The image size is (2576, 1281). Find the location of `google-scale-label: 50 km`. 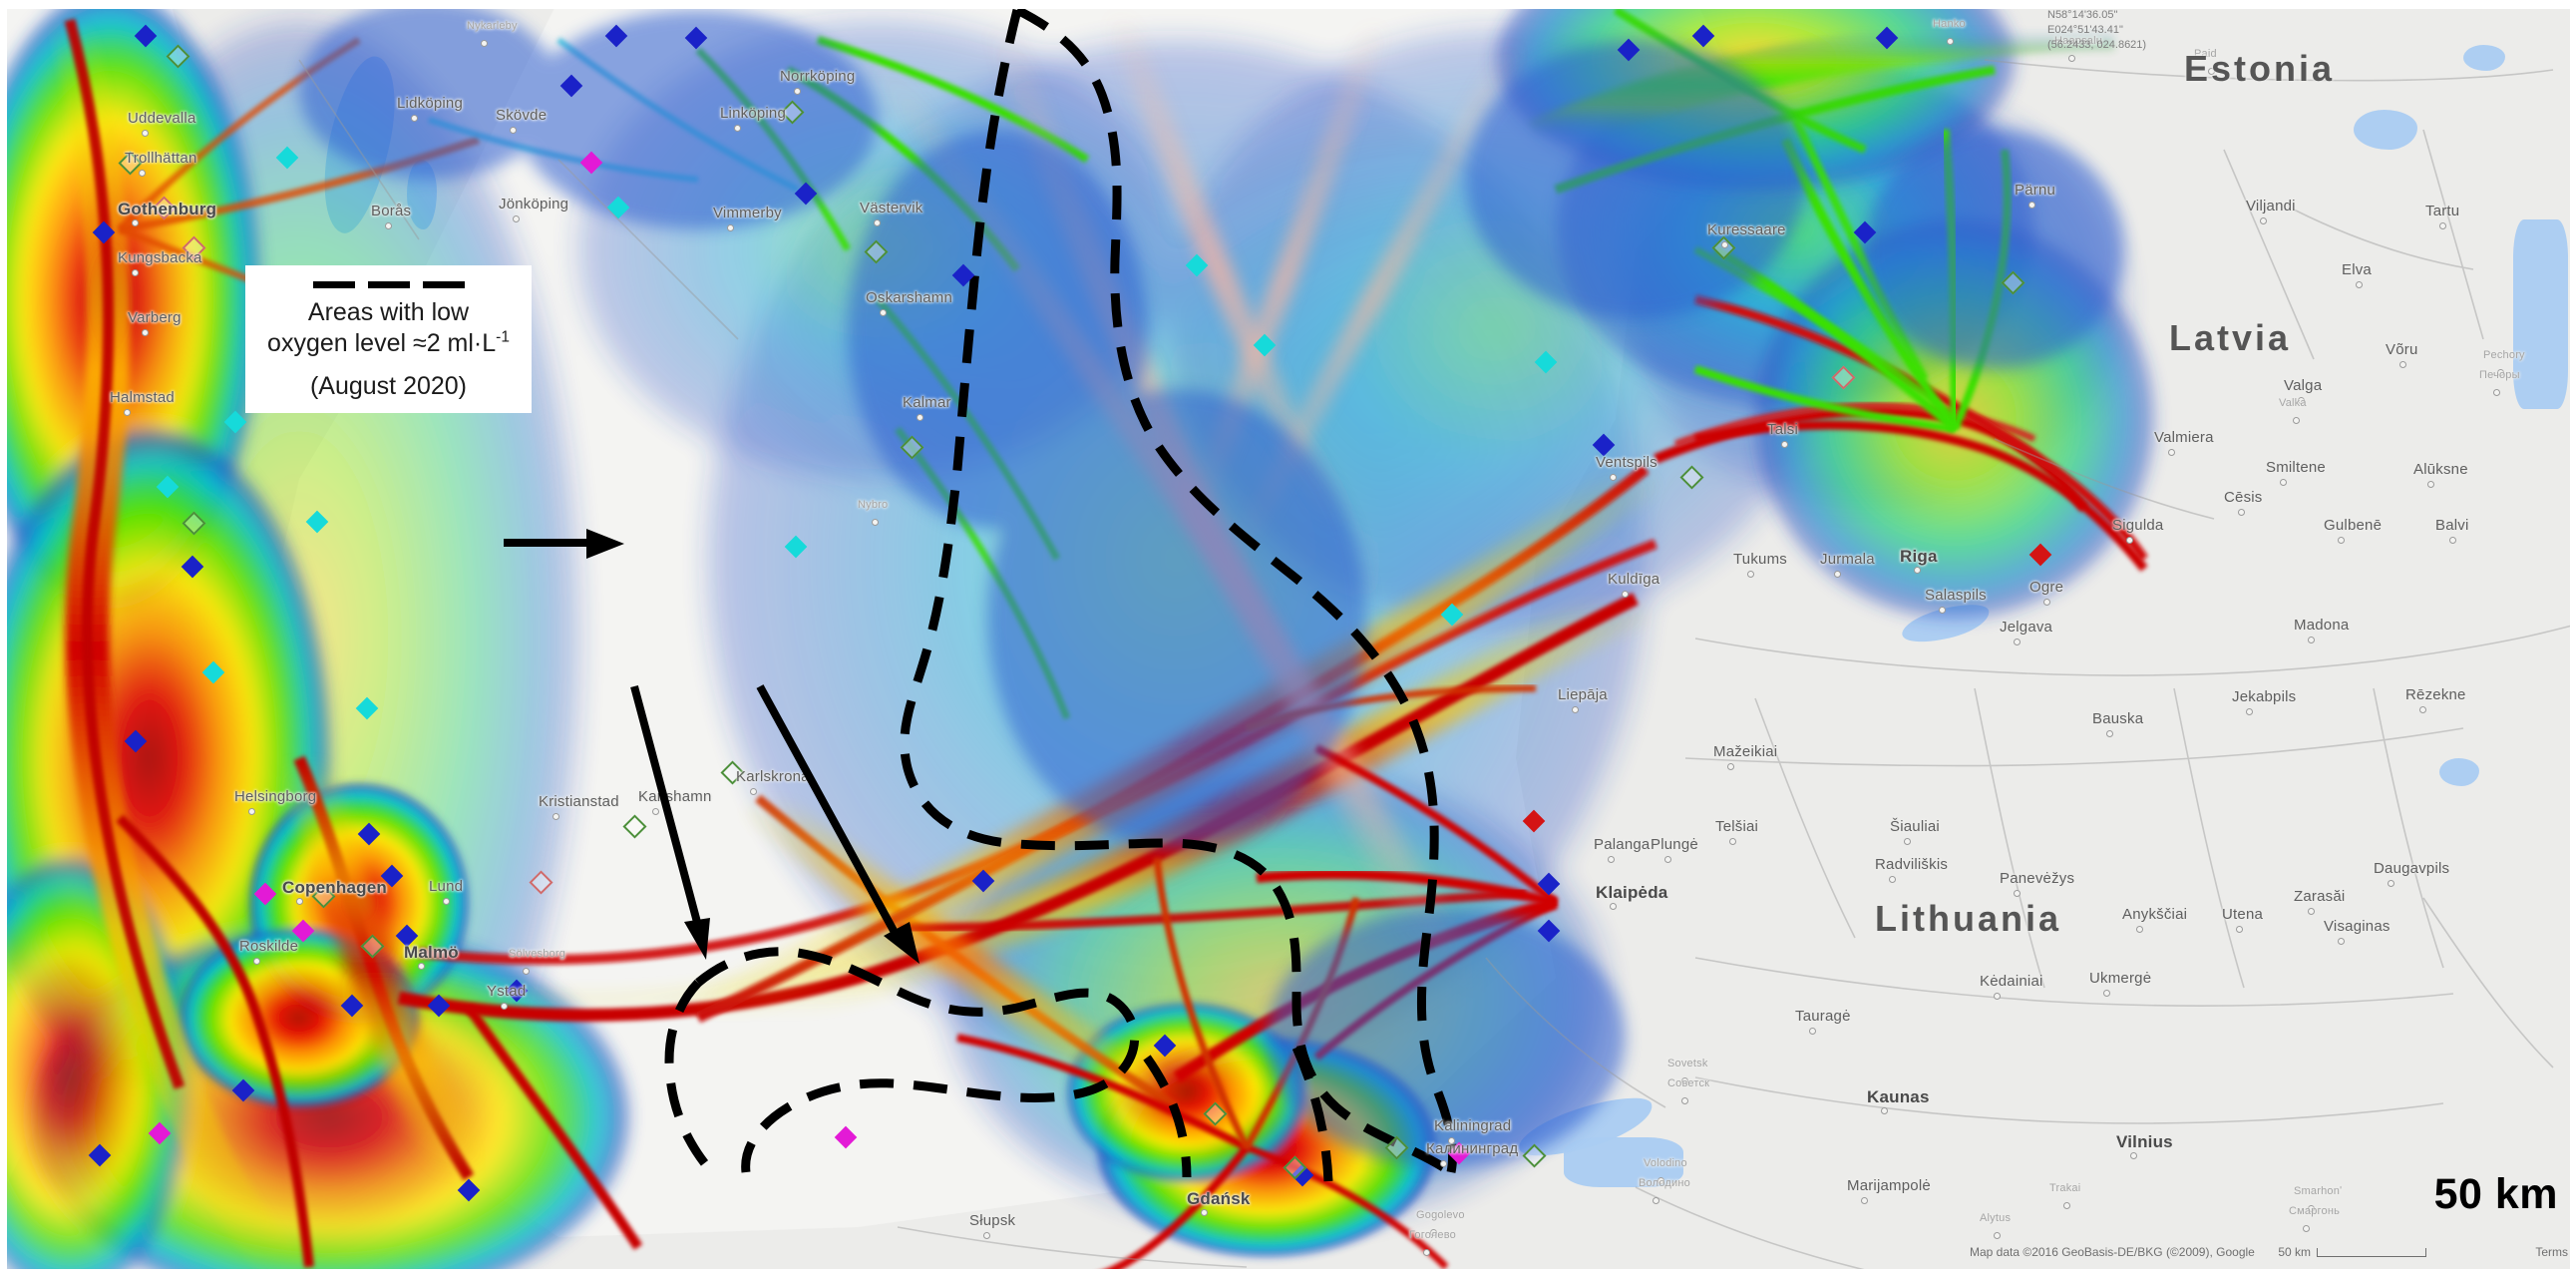

google-scale-label: 50 km is located at coordinates (2295, 1252).